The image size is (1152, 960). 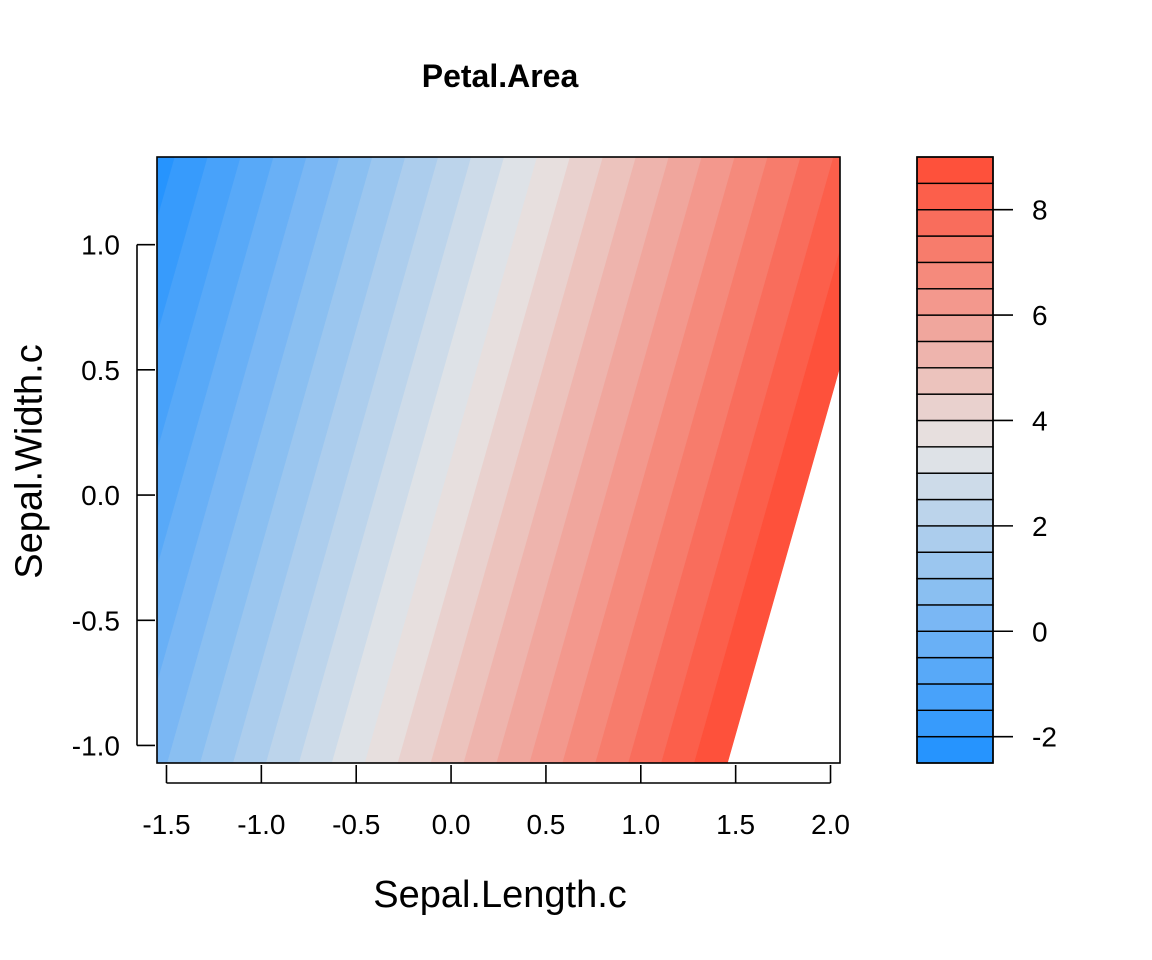 I want to click on y-tick-label: -0.5, so click(x=96, y=620).